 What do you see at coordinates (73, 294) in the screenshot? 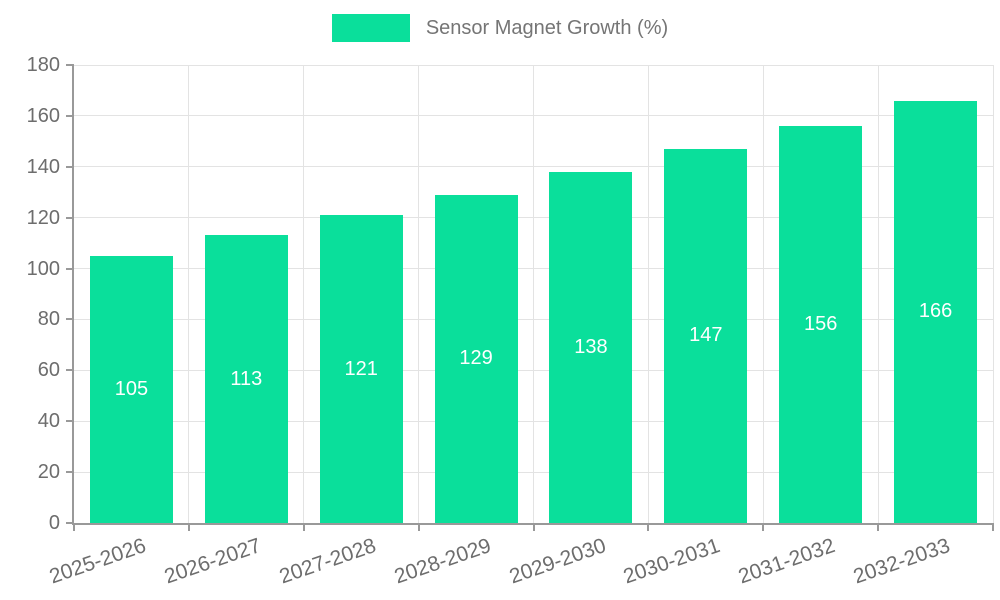
I see `y-axis-line` at bounding box center [73, 294].